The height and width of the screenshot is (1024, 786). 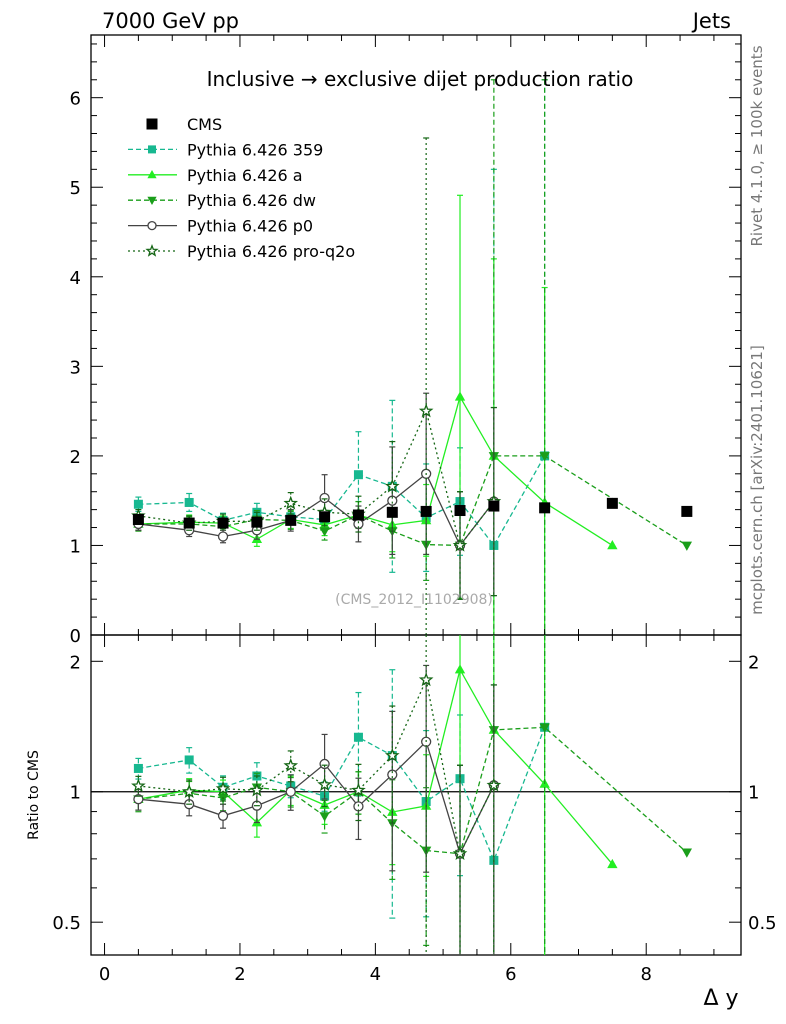 What do you see at coordinates (375, 974) in the screenshot?
I see `x-tick-label: 4` at bounding box center [375, 974].